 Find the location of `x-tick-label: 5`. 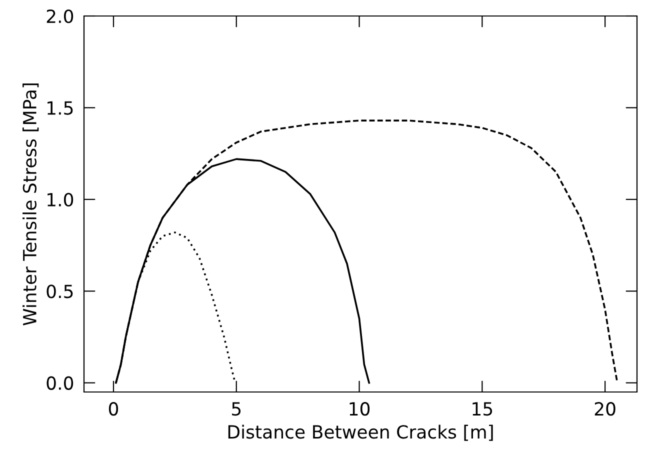

x-tick-label: 5 is located at coordinates (236, 409).